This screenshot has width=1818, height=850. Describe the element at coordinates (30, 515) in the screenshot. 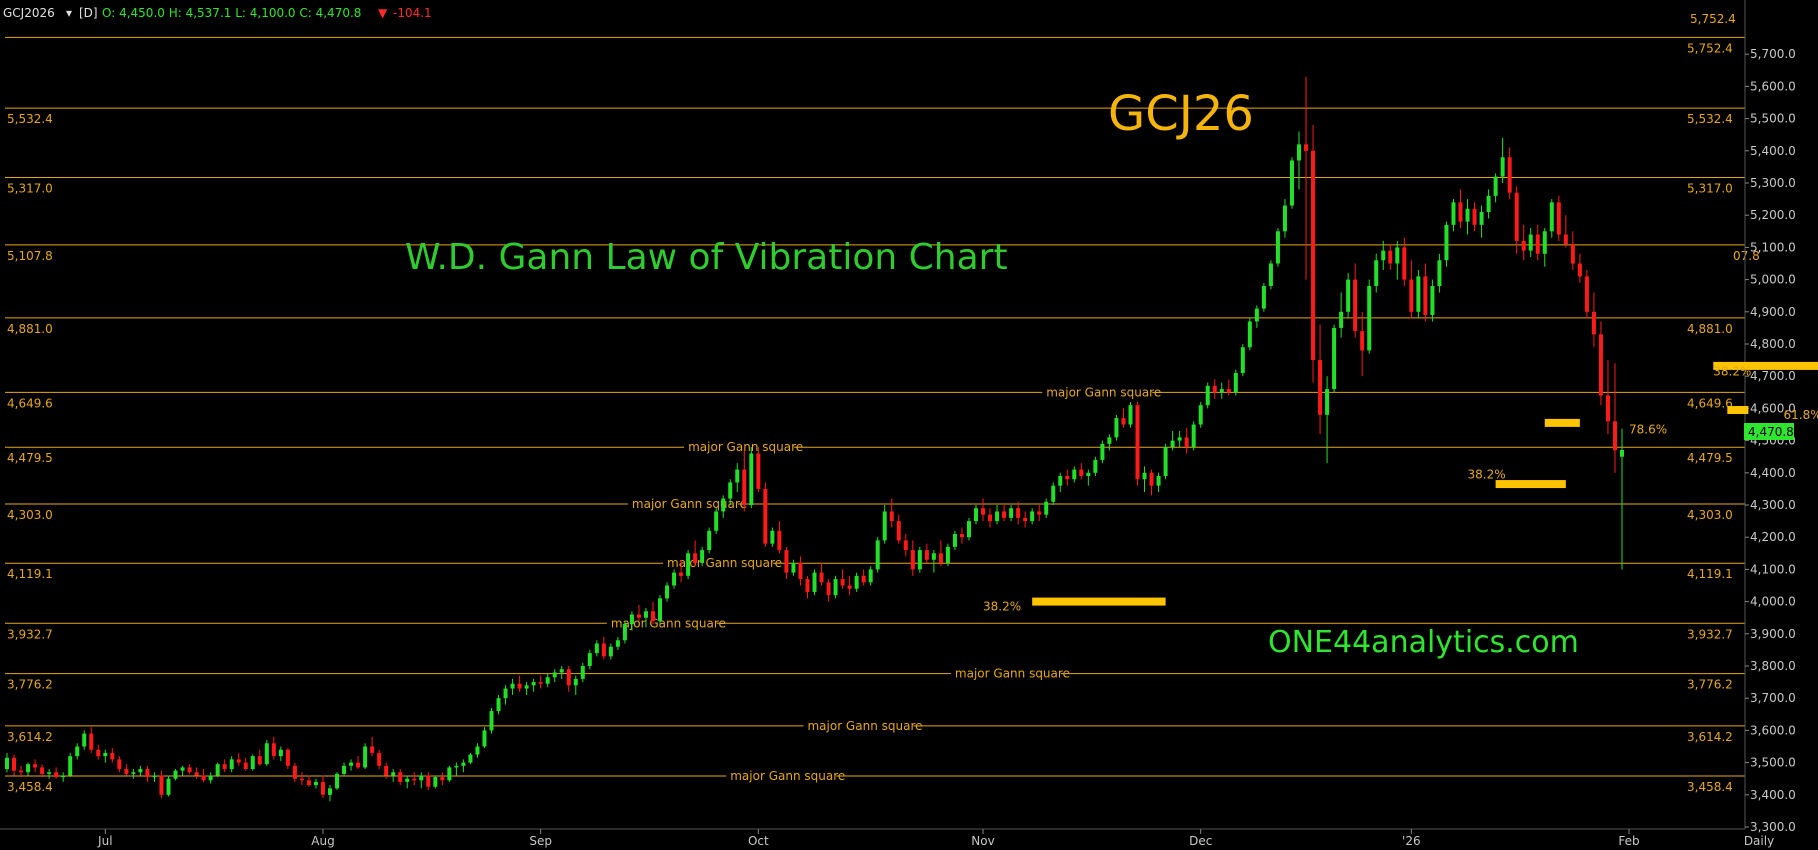

I see `level-label-left: 4,303.0` at that location.